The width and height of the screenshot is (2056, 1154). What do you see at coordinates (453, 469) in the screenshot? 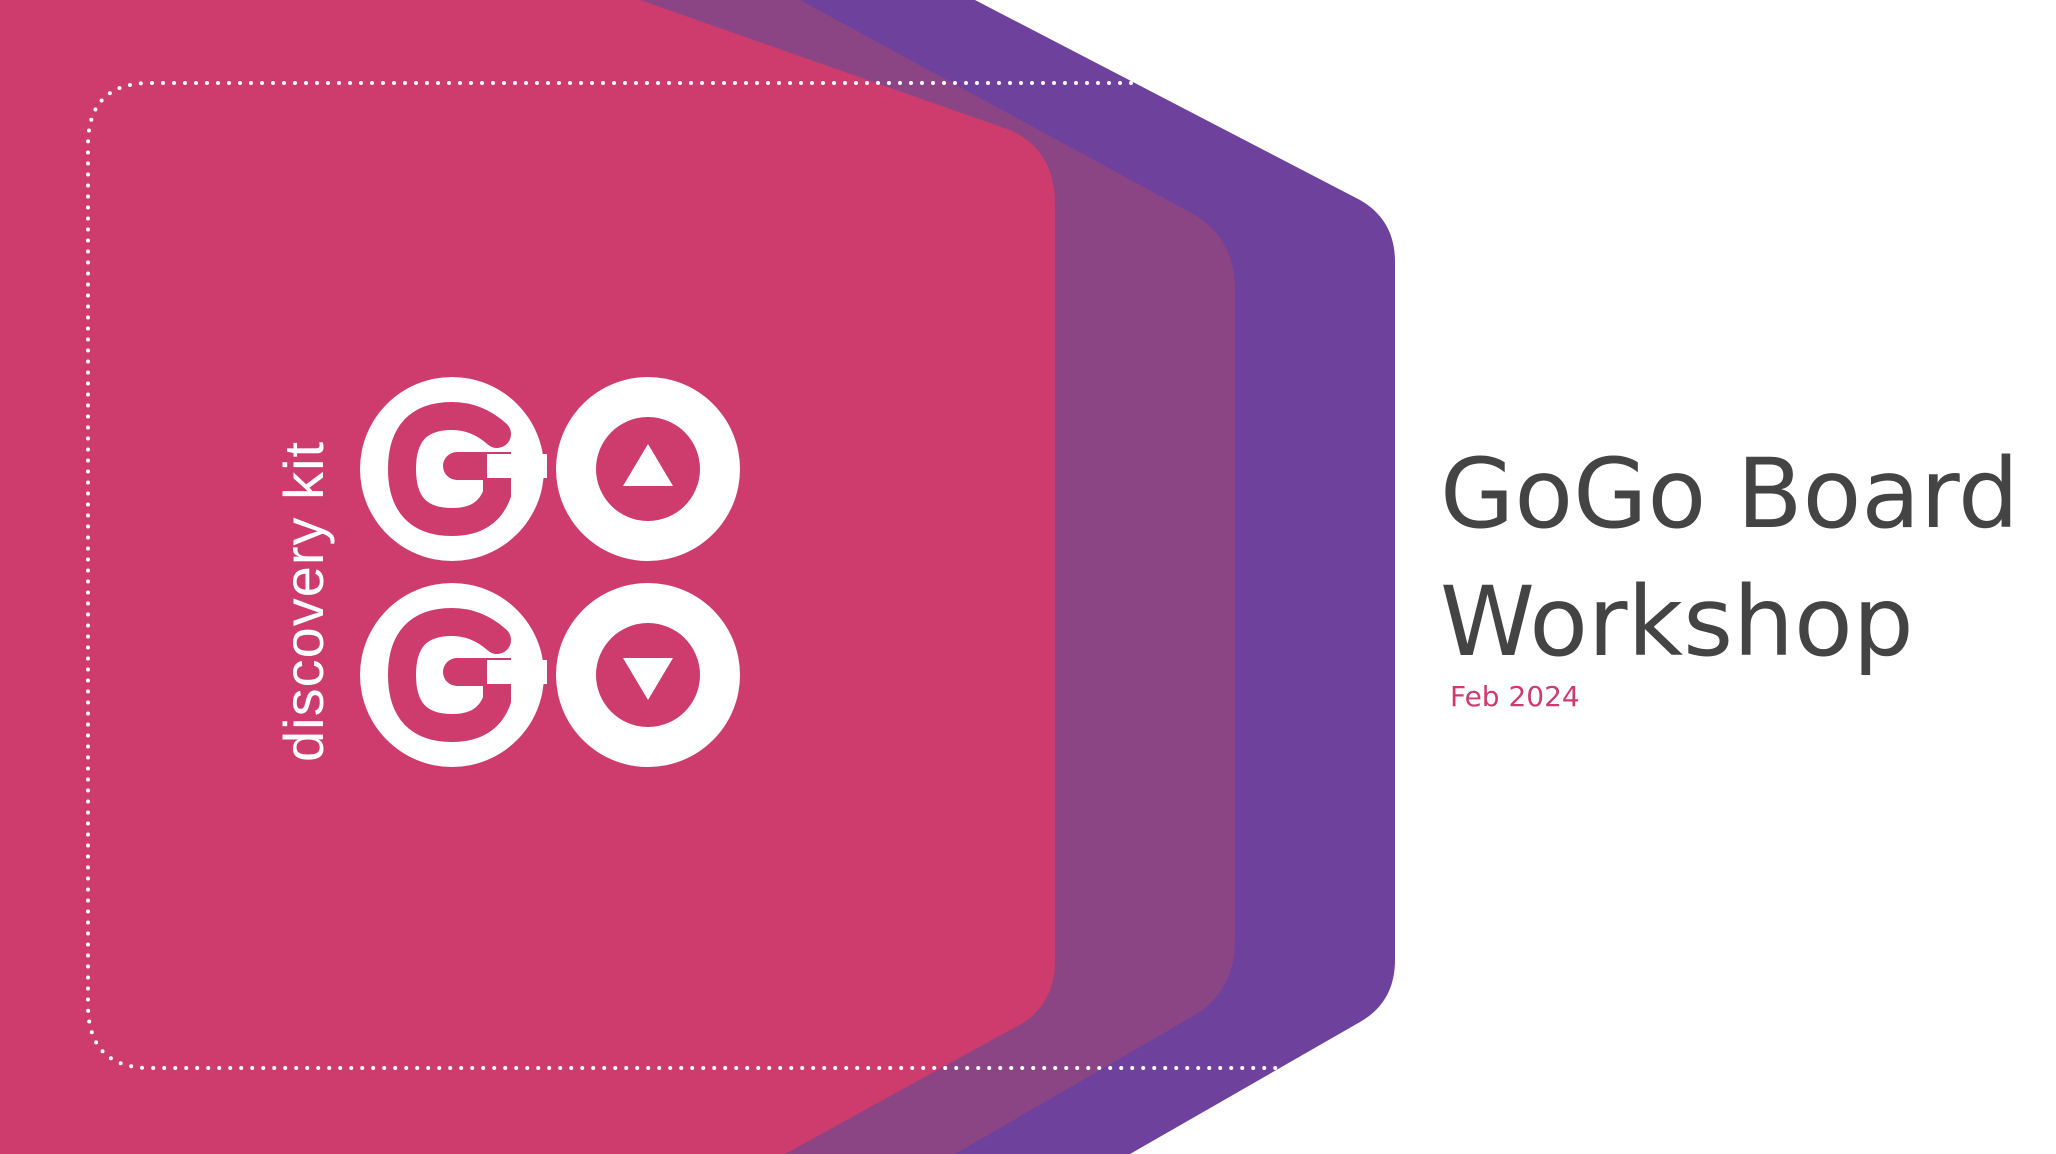
I see `logo-letter-g-top` at bounding box center [453, 469].